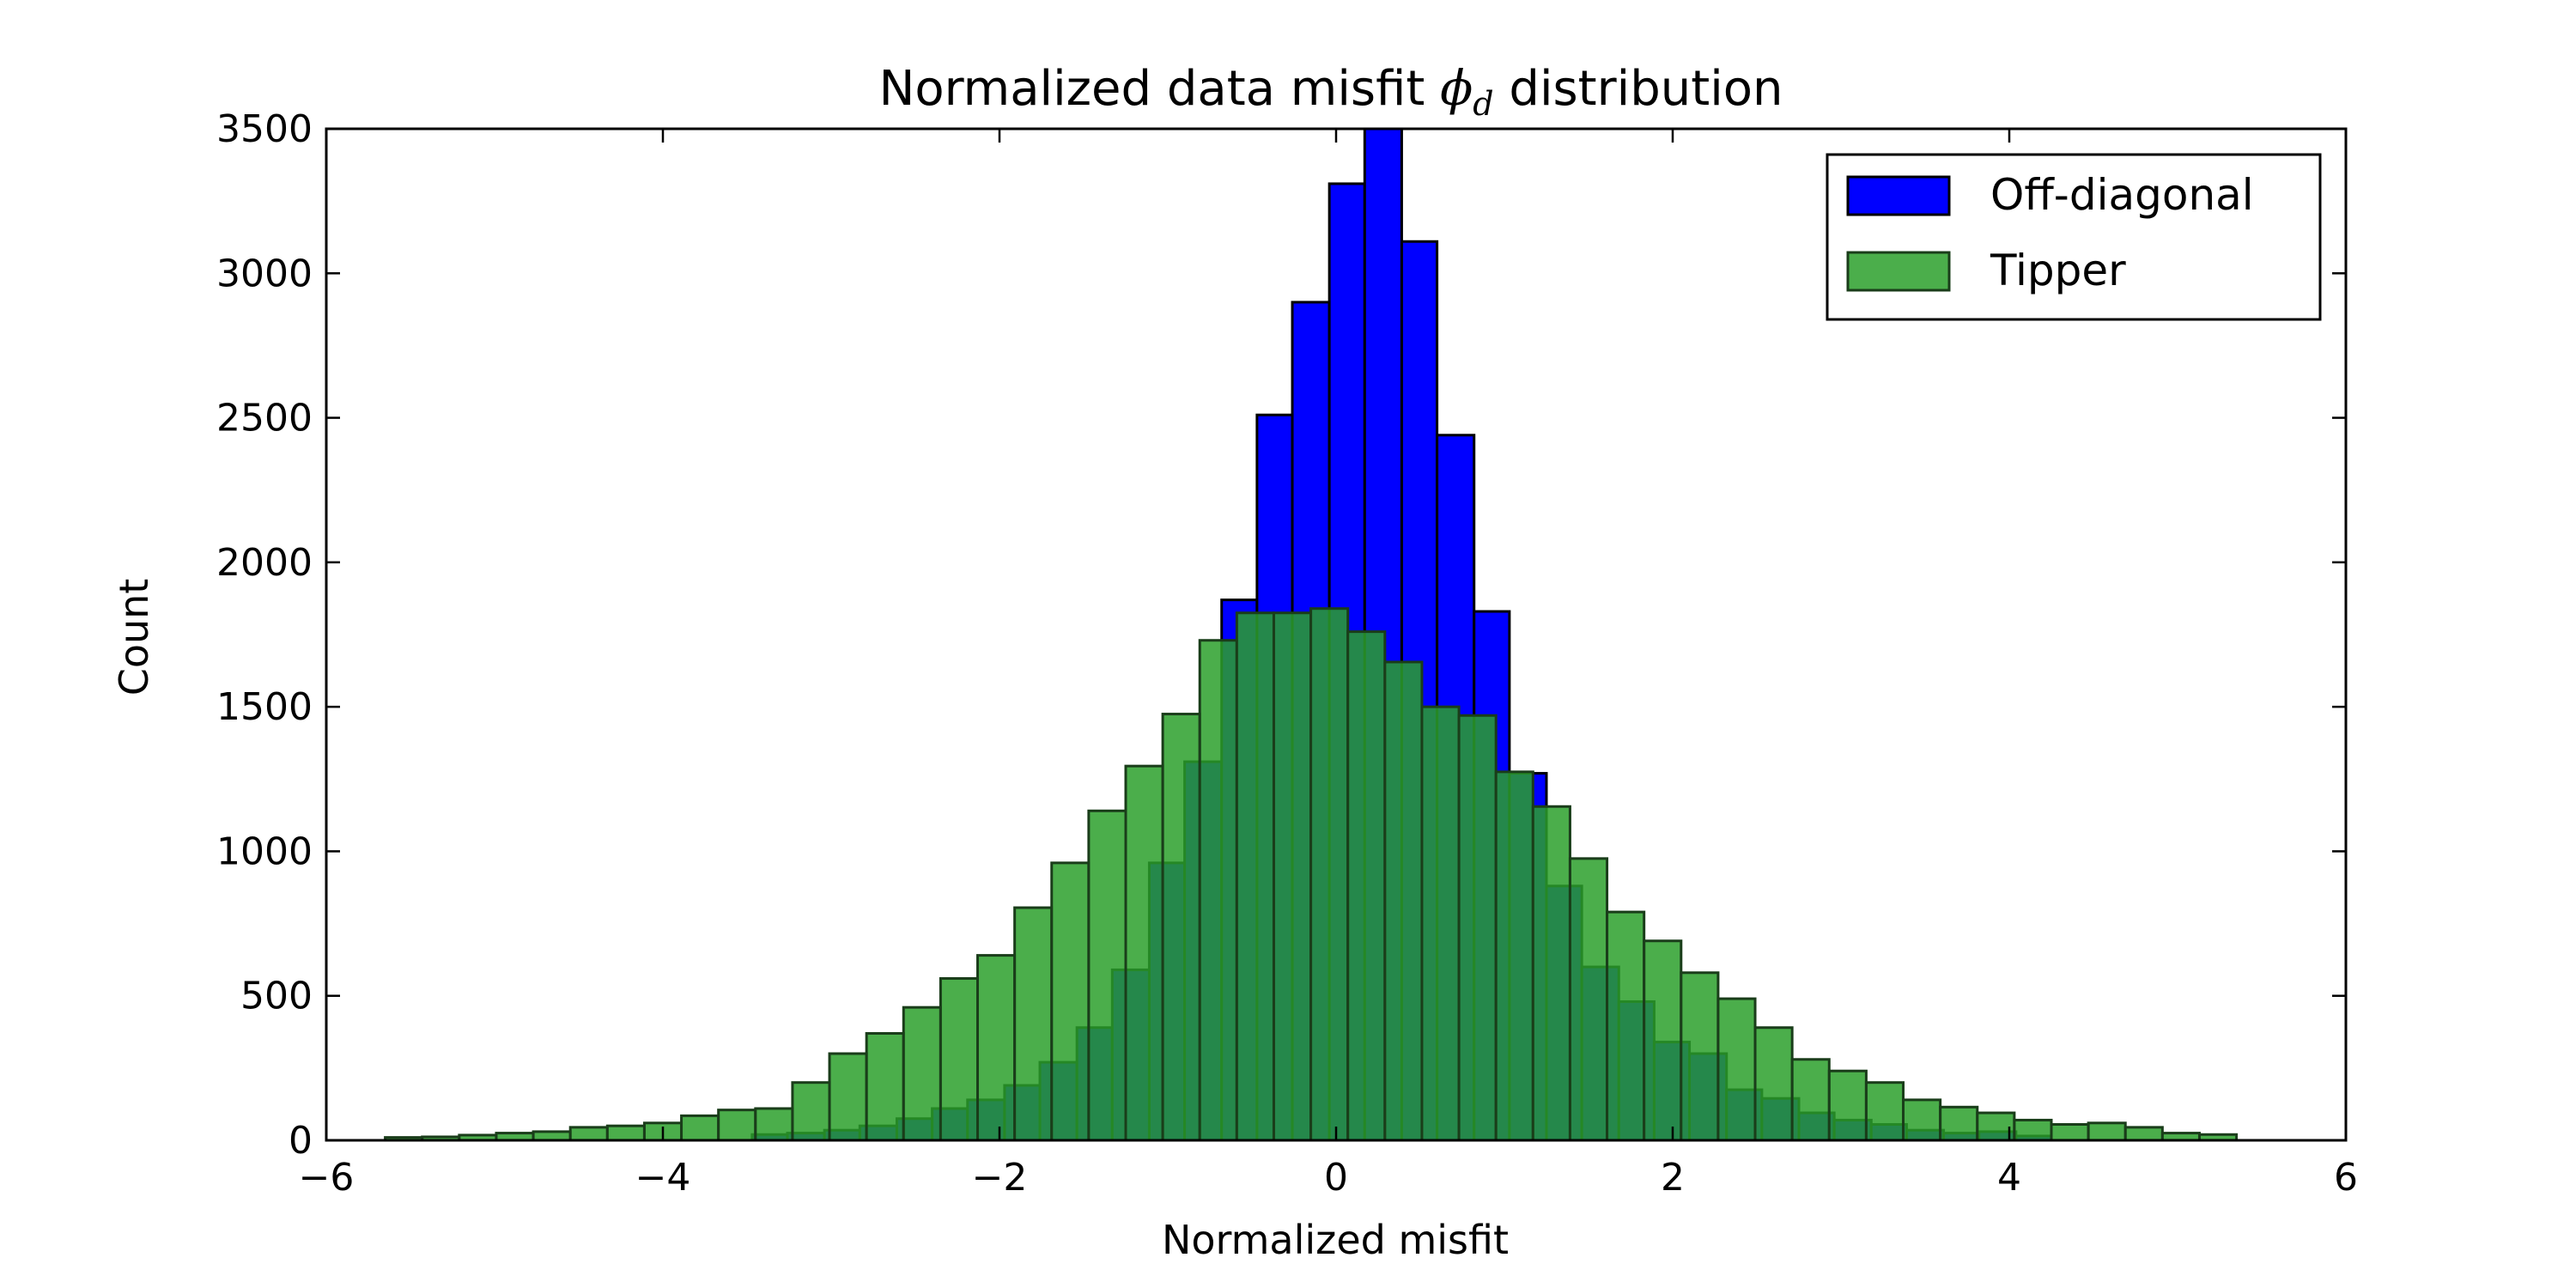 This screenshot has width=2576, height=1288. I want to click on legend-label-0: Off-diagonal, so click(2122, 195).